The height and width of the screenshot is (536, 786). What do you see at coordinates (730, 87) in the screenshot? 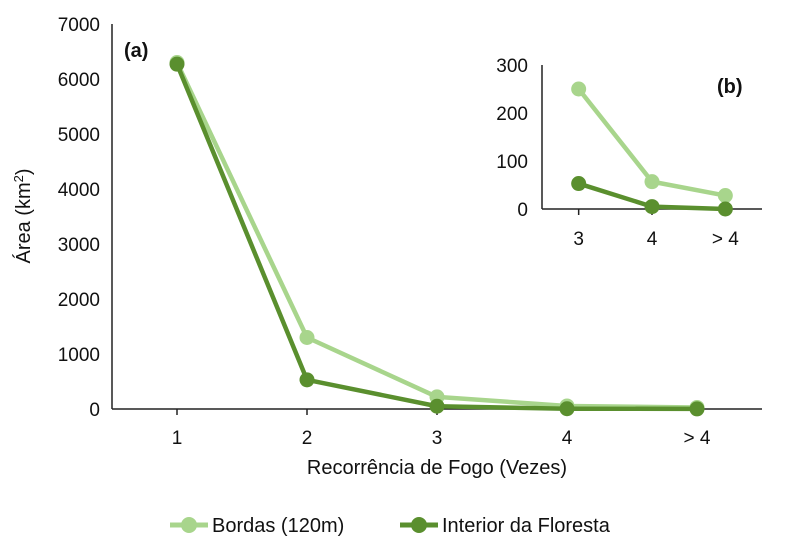
I see `panel-label-b: (b)` at bounding box center [730, 87].